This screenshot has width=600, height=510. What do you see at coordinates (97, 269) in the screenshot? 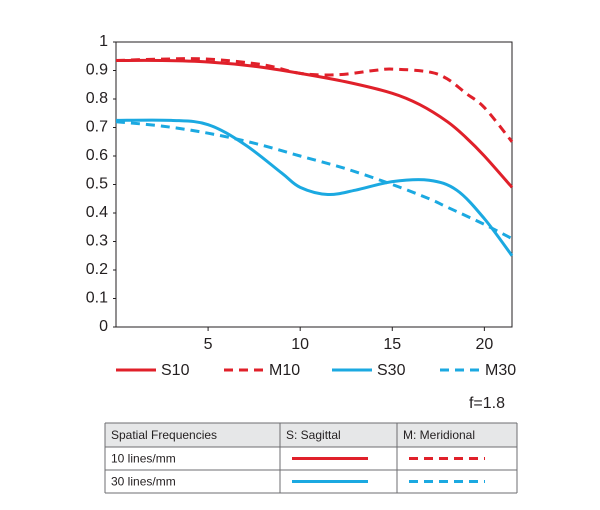
I see `y-tick-label: 0.2` at bounding box center [97, 269].